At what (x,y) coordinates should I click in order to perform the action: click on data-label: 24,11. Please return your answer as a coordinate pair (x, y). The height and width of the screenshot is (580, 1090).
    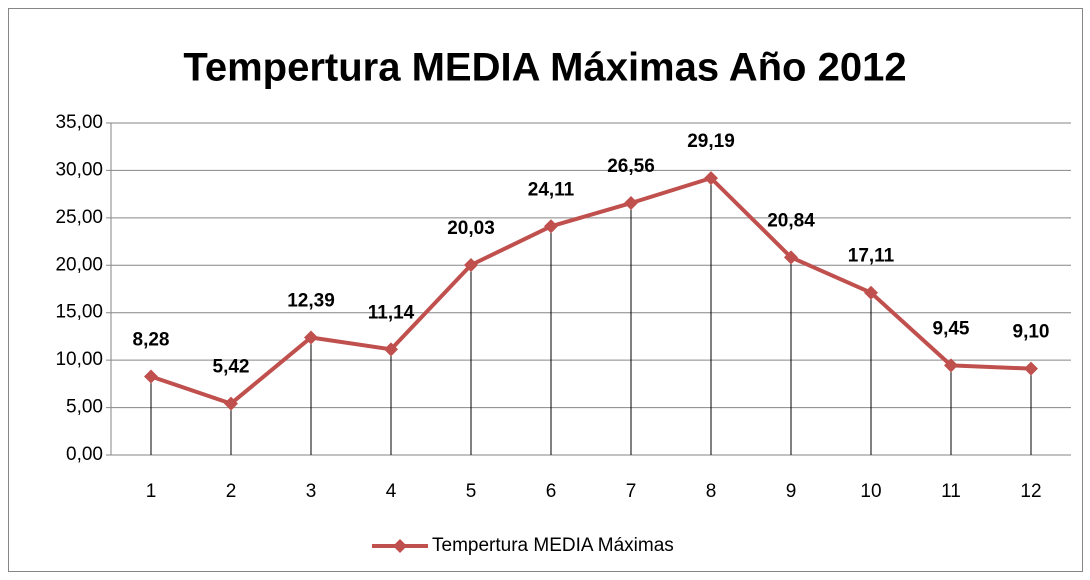
    Looking at the image, I should click on (551, 189).